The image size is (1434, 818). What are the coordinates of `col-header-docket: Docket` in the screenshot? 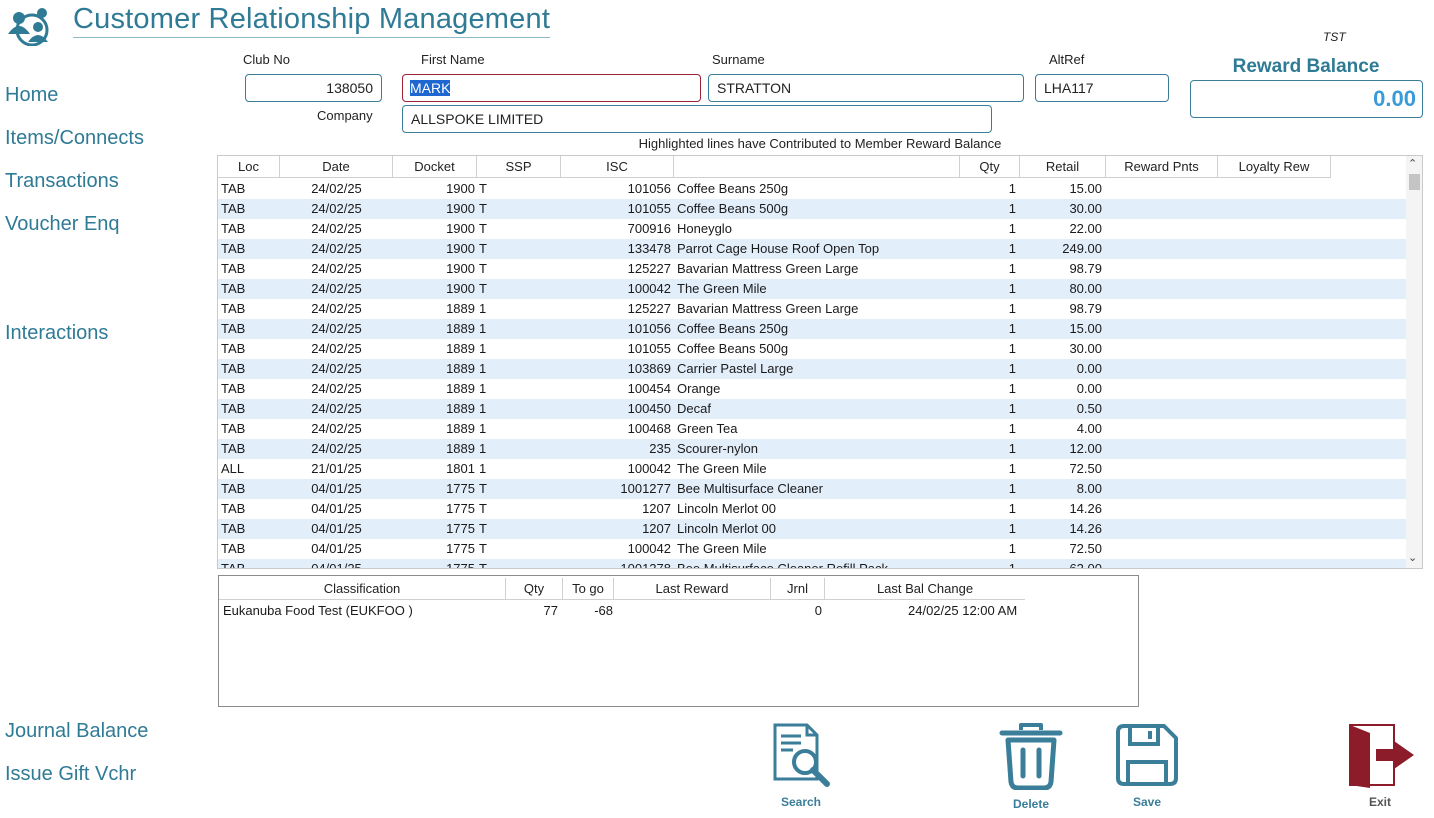 It's located at (435, 167).